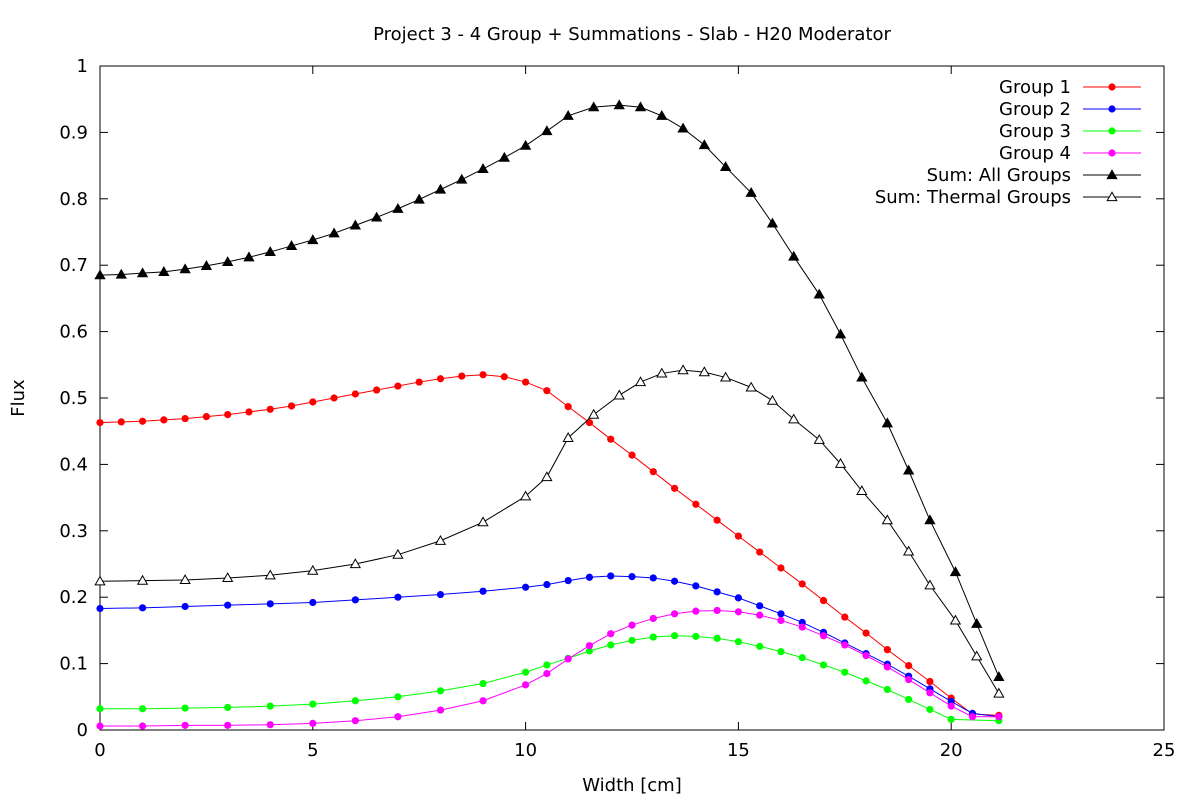 The width and height of the screenshot is (1200, 800). I want to click on legend-label: Group 1, so click(1035, 87).